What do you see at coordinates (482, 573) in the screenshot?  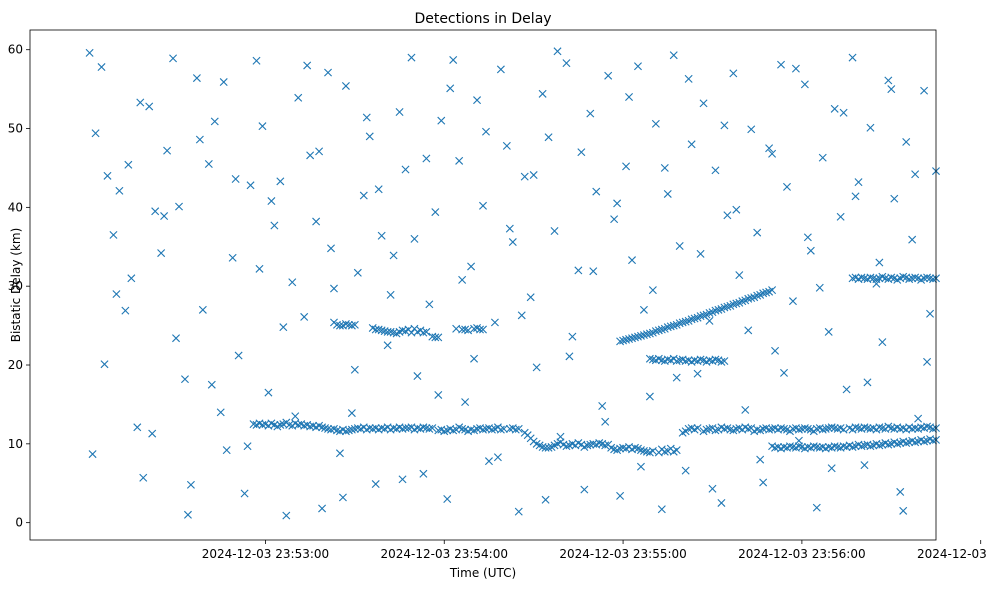 I see `x-axis-title: Time (UTC)` at bounding box center [482, 573].